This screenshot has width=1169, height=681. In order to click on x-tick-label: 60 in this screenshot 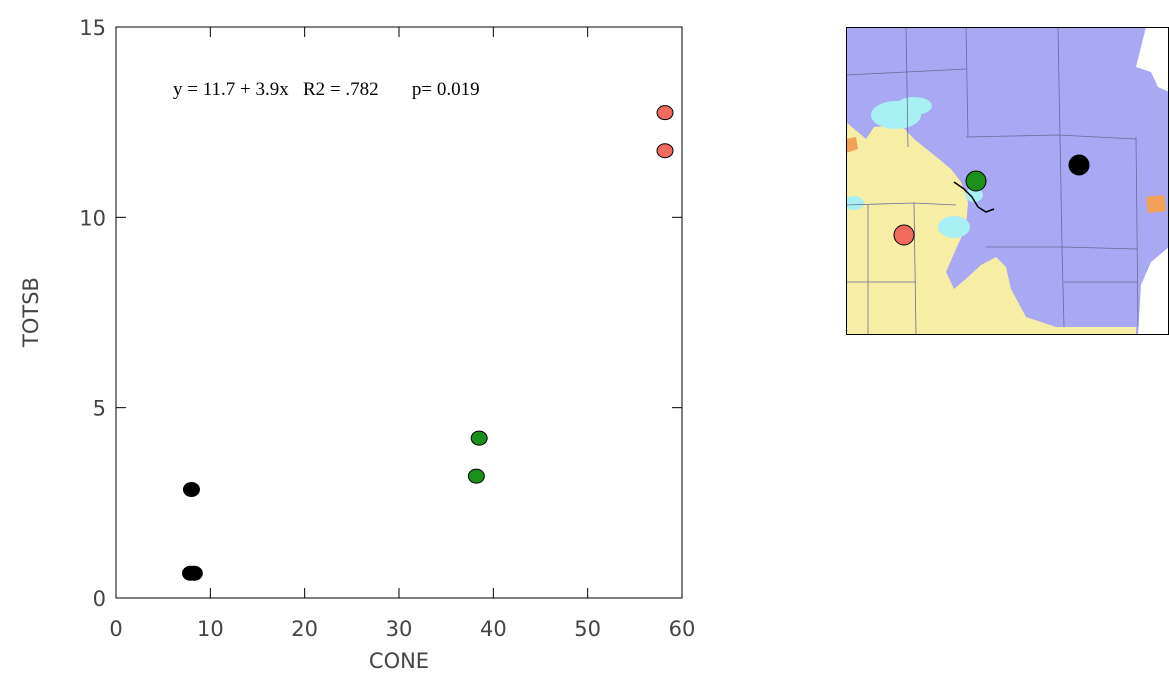, I will do `click(682, 629)`.